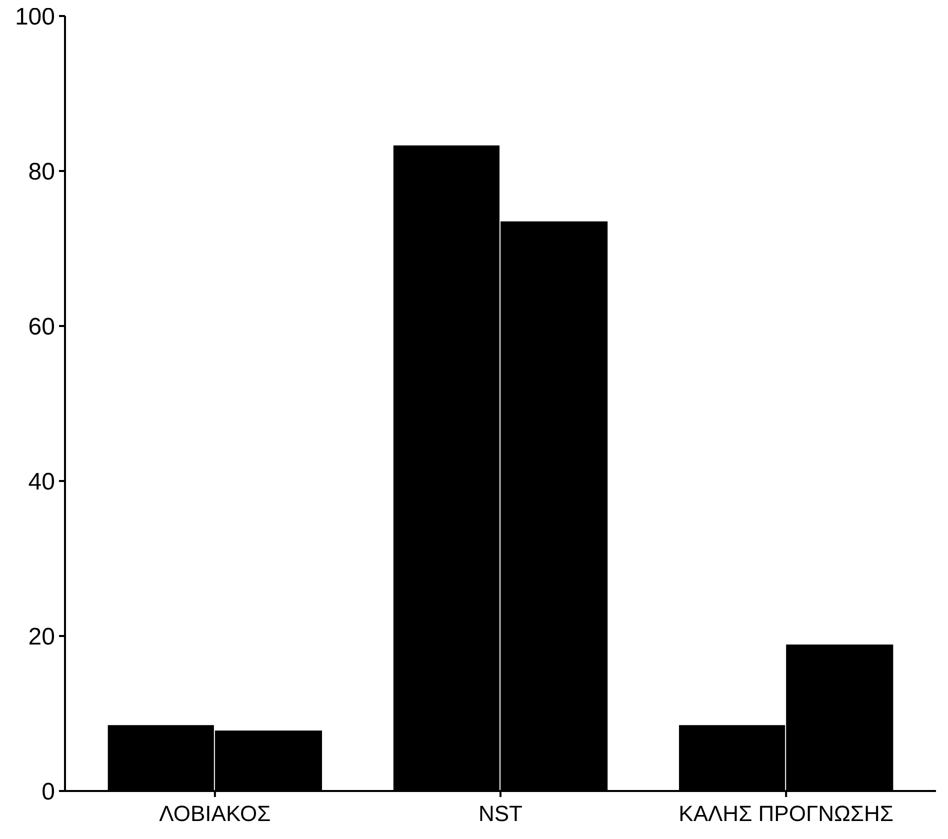  Describe the element at coordinates (786, 813) in the screenshot. I see `x-tick-label: ΚΑΛΗΣ ΠΡΟΓΝΩΣΗΣ` at that location.